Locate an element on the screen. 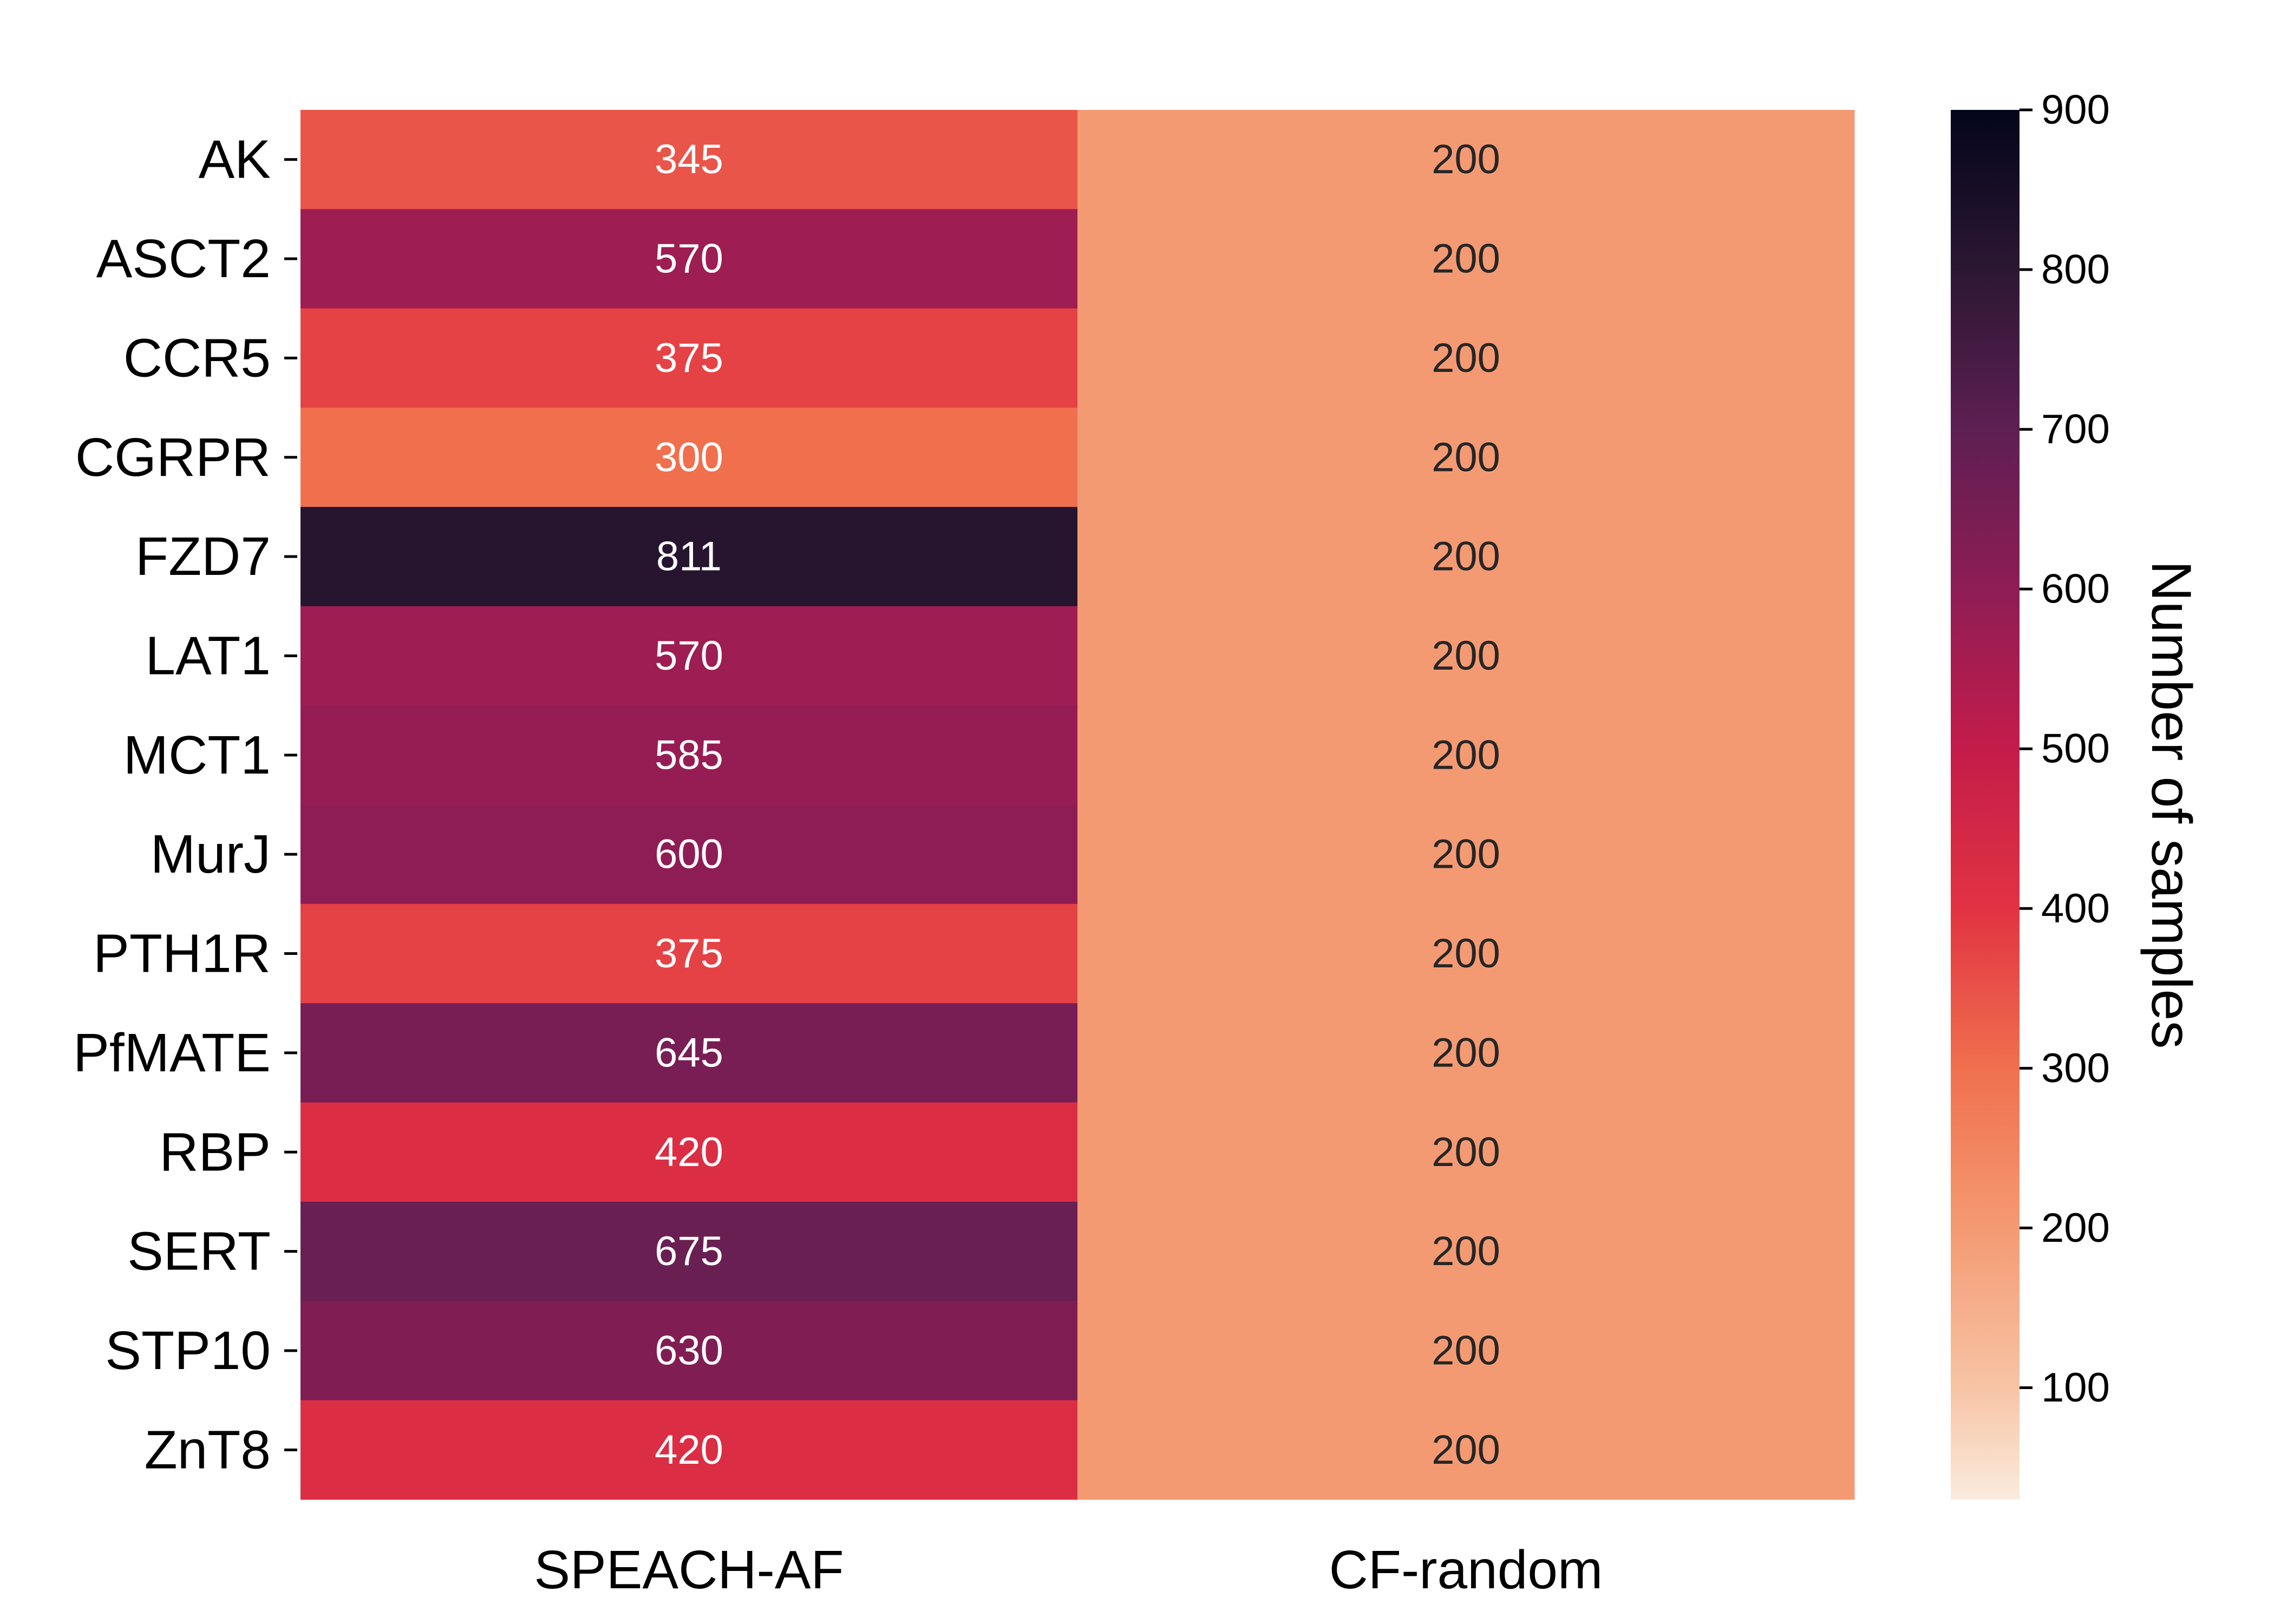 The image size is (2274, 1624). row-label: RBP is located at coordinates (215, 1152).